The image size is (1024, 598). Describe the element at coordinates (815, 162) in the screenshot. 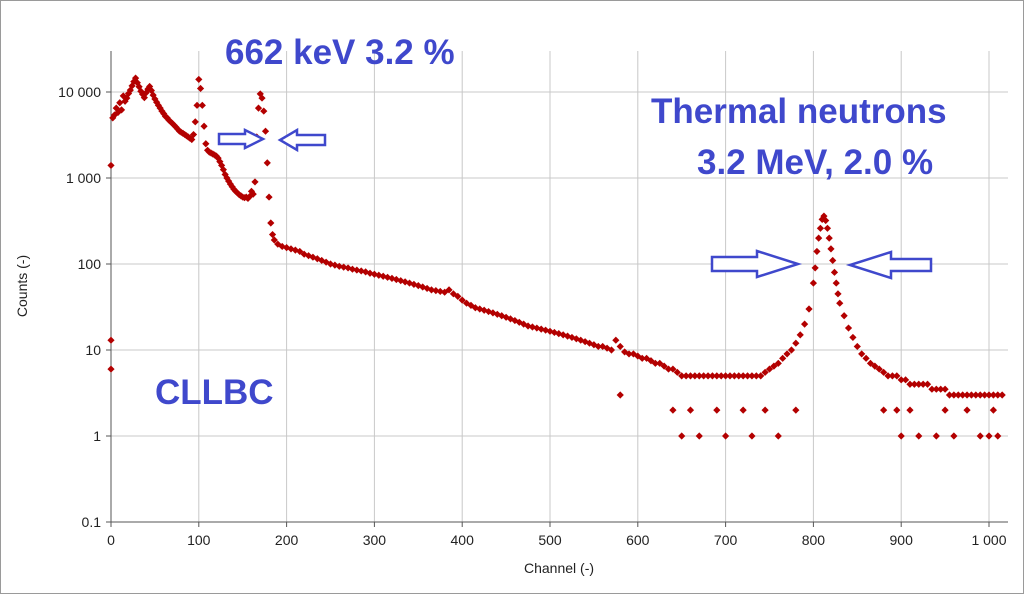

I see `annotation-3-2-mev: 3.2 MeV, 2.0 %` at that location.